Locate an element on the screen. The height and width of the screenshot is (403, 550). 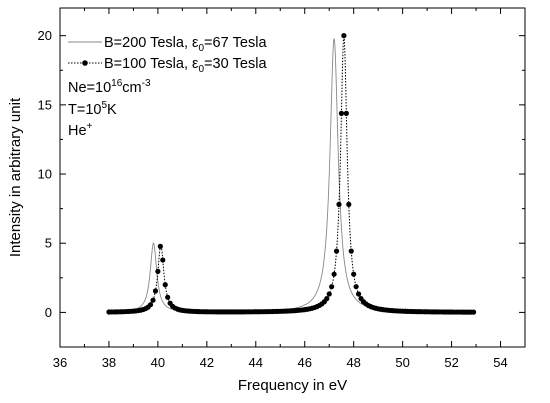
legend-entry-1: B=100 Tesla, ε0=30 Tesla is located at coordinates (185, 65).